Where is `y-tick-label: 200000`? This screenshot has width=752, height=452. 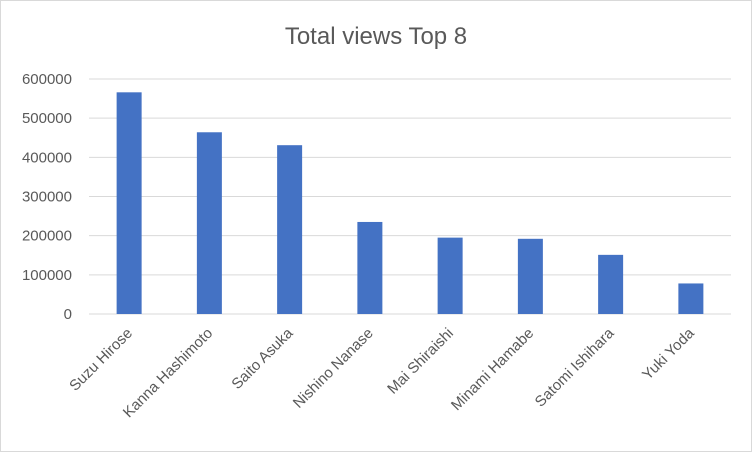 y-tick-label: 200000 is located at coordinates (47, 236).